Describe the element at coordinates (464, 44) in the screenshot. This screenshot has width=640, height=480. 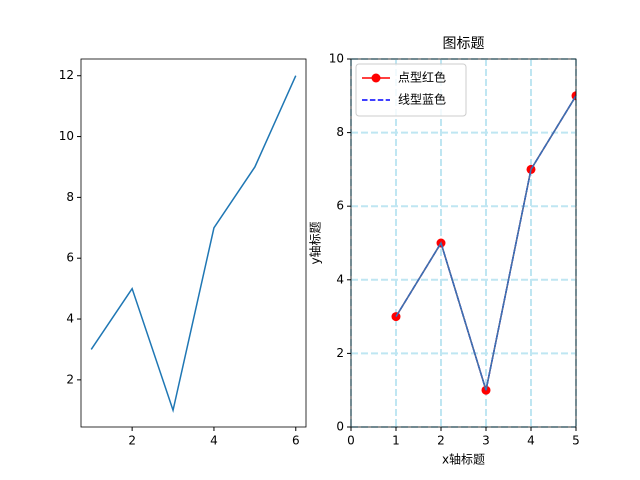
I see `chart-title: 图标题` at that location.